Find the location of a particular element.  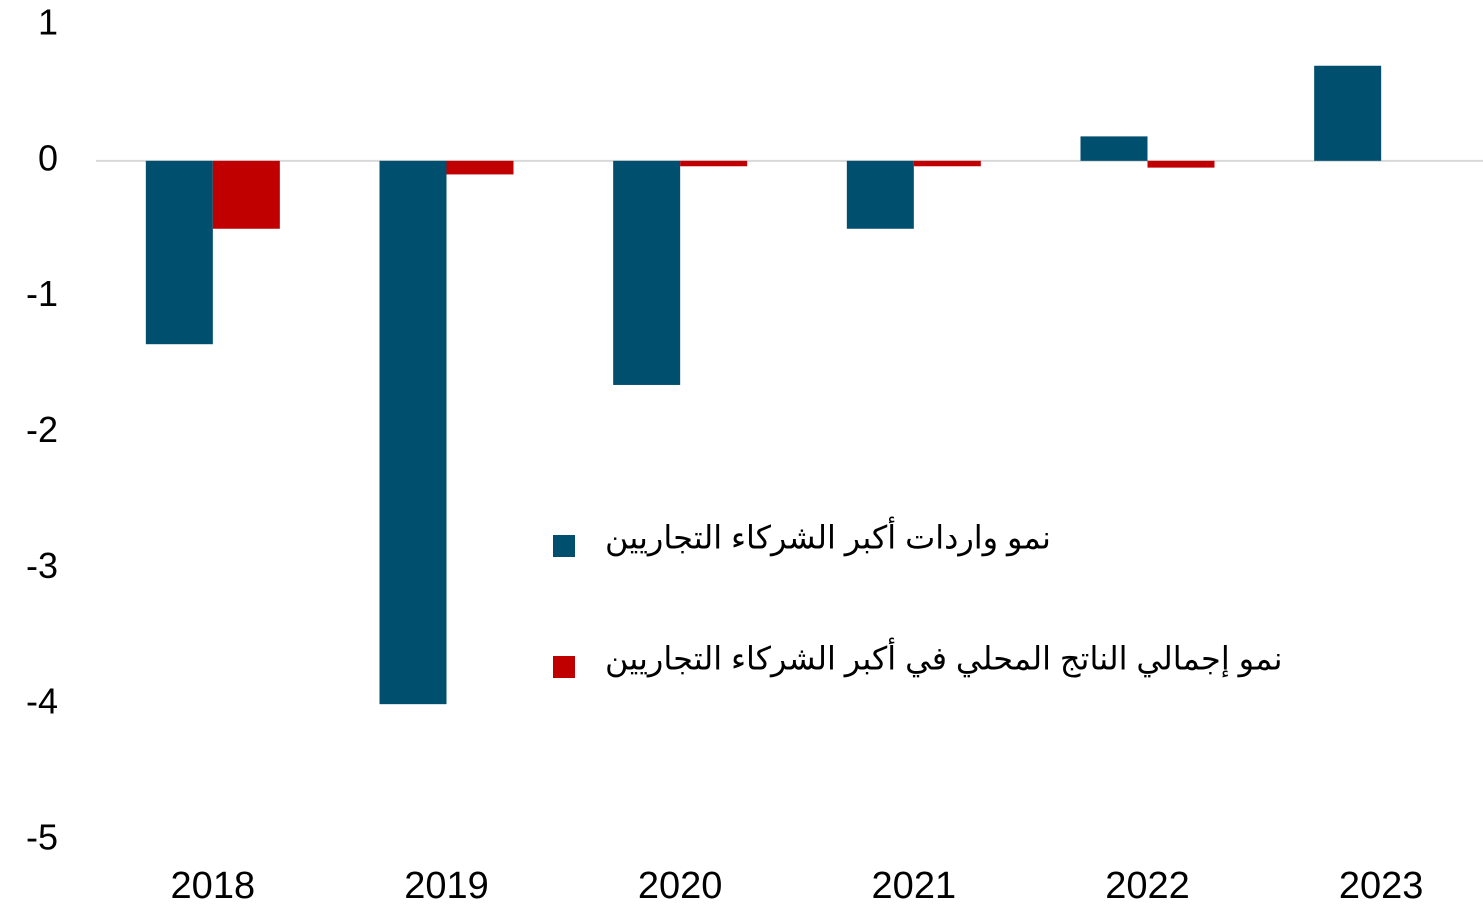

x-tick-label: 2018 is located at coordinates (213, 886).